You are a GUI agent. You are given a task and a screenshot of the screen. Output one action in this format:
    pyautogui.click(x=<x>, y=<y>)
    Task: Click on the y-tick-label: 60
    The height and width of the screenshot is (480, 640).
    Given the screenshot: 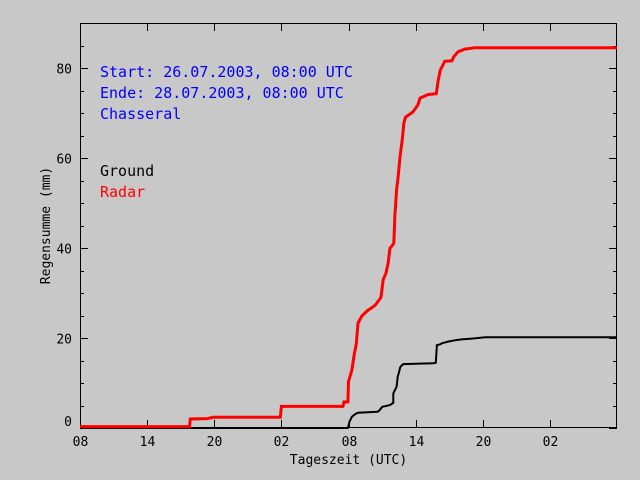 What is the action you would take?
    pyautogui.click(x=64, y=160)
    